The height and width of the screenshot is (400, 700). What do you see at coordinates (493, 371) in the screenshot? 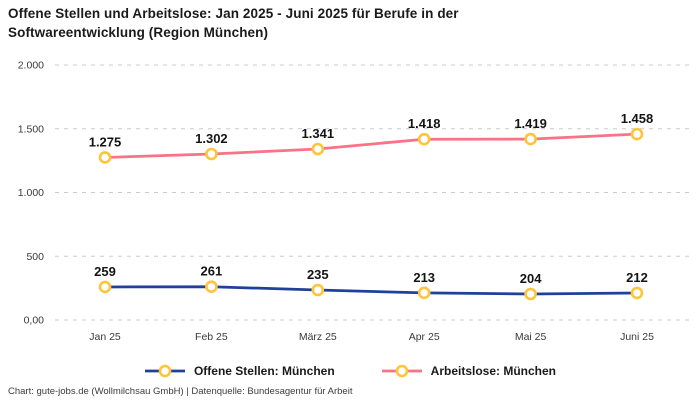
I see `legend-label: Arbeitslose: München` at bounding box center [493, 371].